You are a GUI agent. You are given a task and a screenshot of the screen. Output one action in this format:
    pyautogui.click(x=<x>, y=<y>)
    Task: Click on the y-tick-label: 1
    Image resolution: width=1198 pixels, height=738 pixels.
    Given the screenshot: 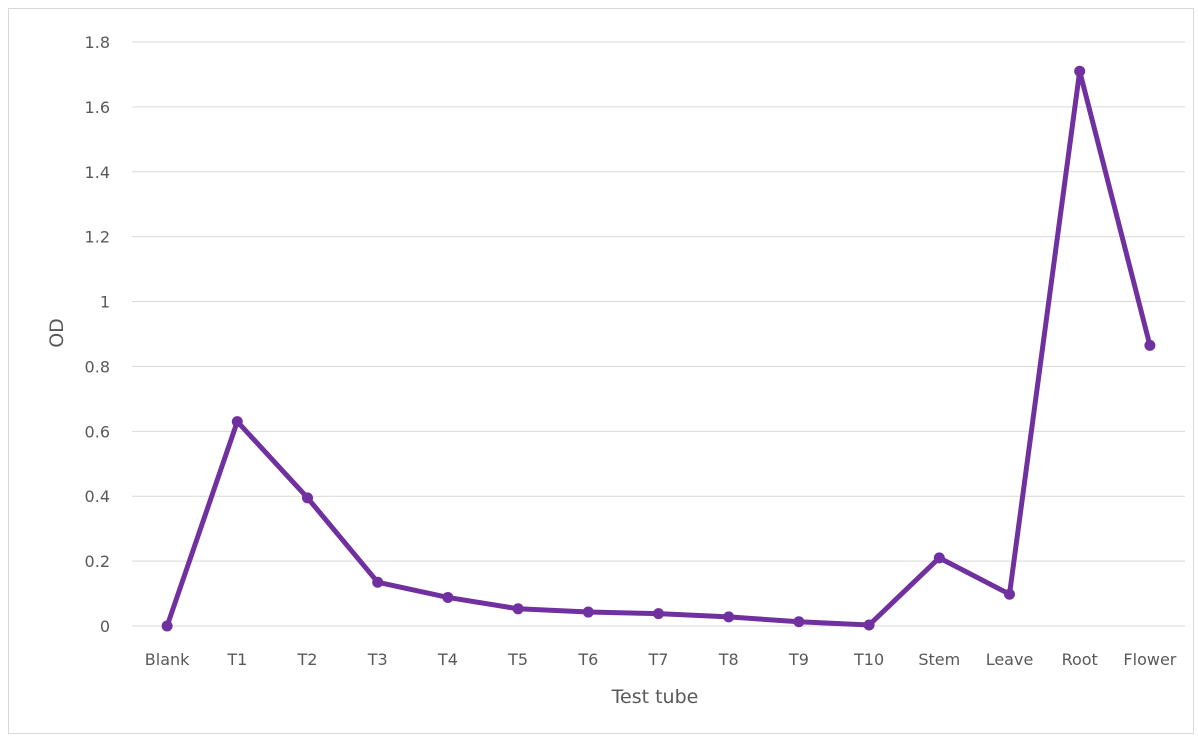 What is the action you would take?
    pyautogui.click(x=105, y=302)
    